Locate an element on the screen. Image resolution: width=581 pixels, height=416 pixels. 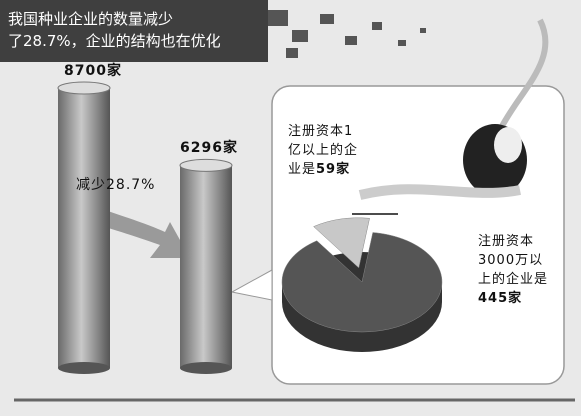
value-label: 59家 is located at coordinates (333, 169).